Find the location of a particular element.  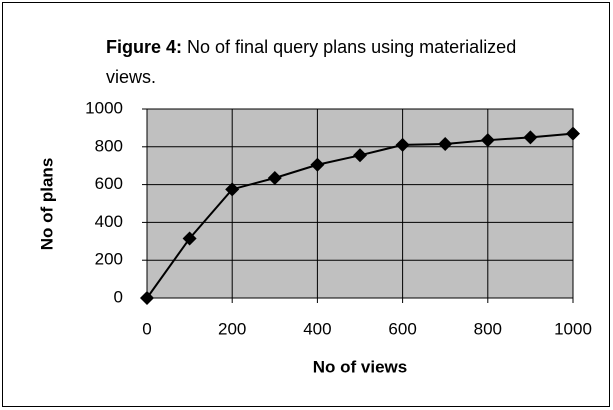

x-axis-label: No of views is located at coordinates (360, 366).